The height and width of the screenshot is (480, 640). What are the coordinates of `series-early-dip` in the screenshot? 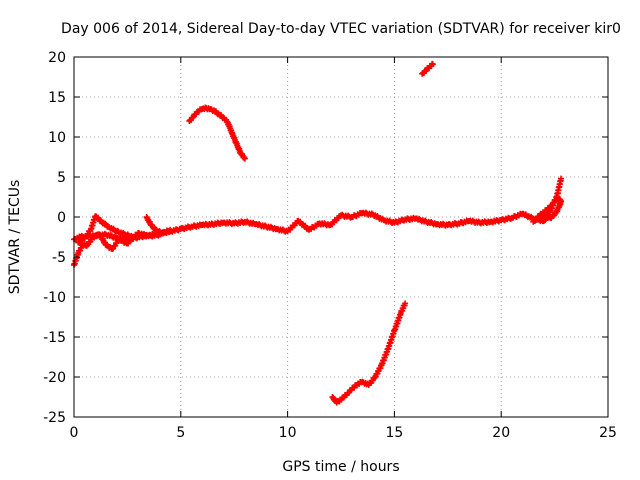 It's located at (158, 225).